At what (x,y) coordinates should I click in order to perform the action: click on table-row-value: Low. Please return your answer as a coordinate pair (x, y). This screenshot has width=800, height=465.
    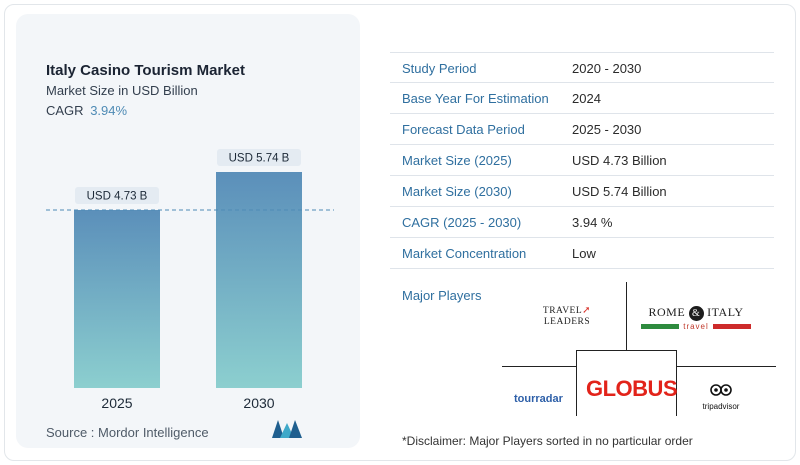
    Looking at the image, I should click on (584, 253).